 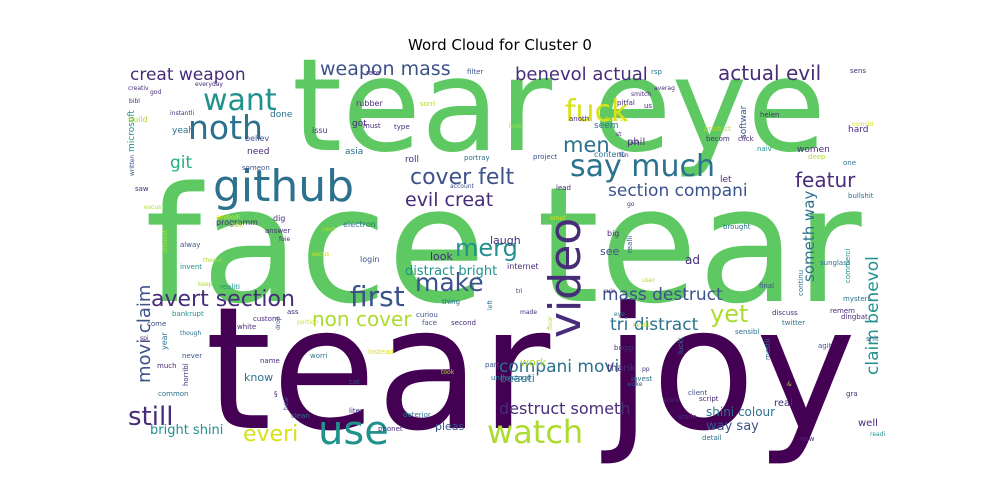 What do you see at coordinates (191, 267) in the screenshot?
I see `word-invent: invent` at bounding box center [191, 267].